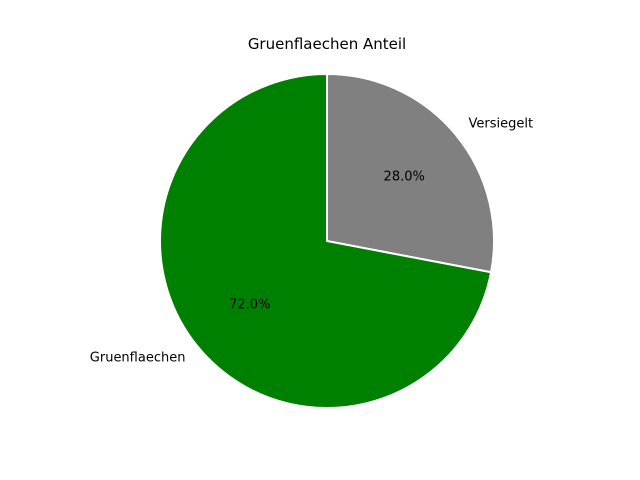 The height and width of the screenshot is (480, 640). What do you see at coordinates (249, 304) in the screenshot?
I see `percent-label-gruenflaechen: 72.0%` at bounding box center [249, 304].